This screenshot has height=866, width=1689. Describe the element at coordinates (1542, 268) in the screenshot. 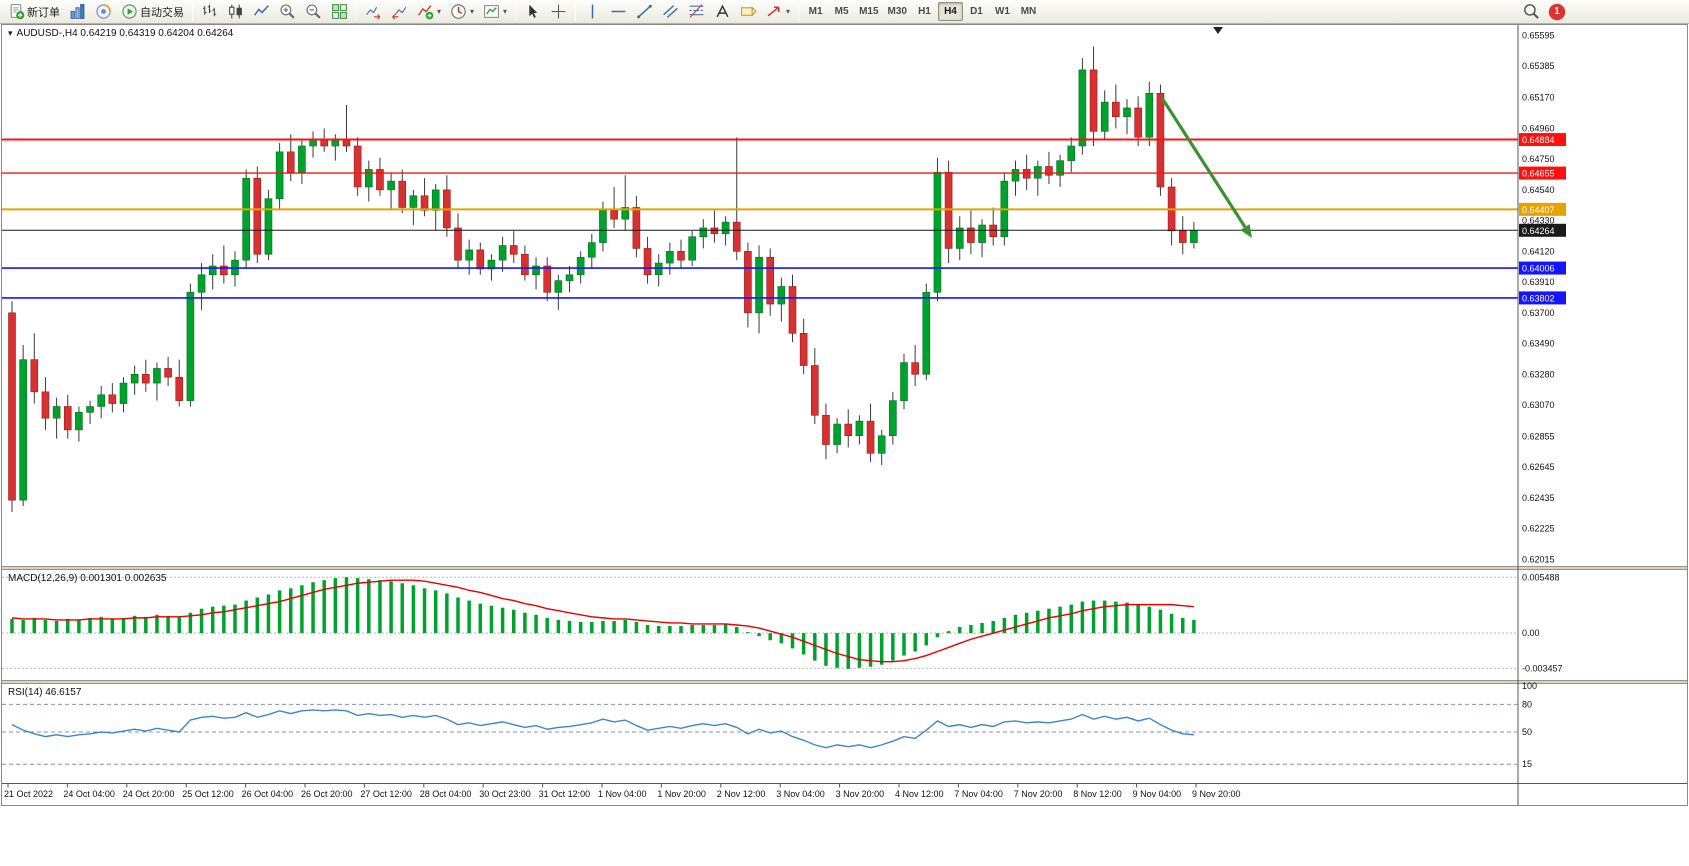

I see `price-tag-0.64006: 0.64006` at that location.